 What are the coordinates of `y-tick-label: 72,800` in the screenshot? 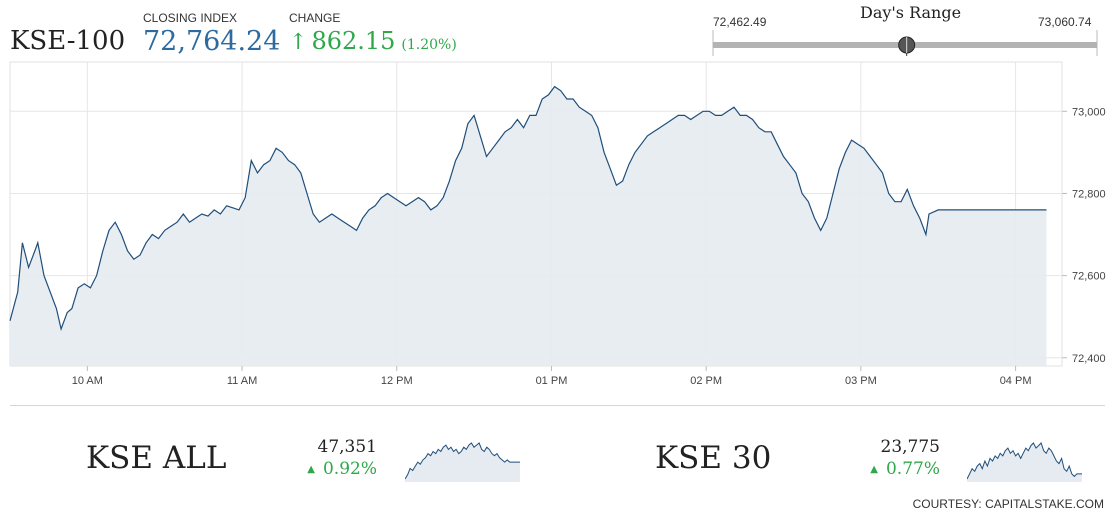 It's located at (1089, 194).